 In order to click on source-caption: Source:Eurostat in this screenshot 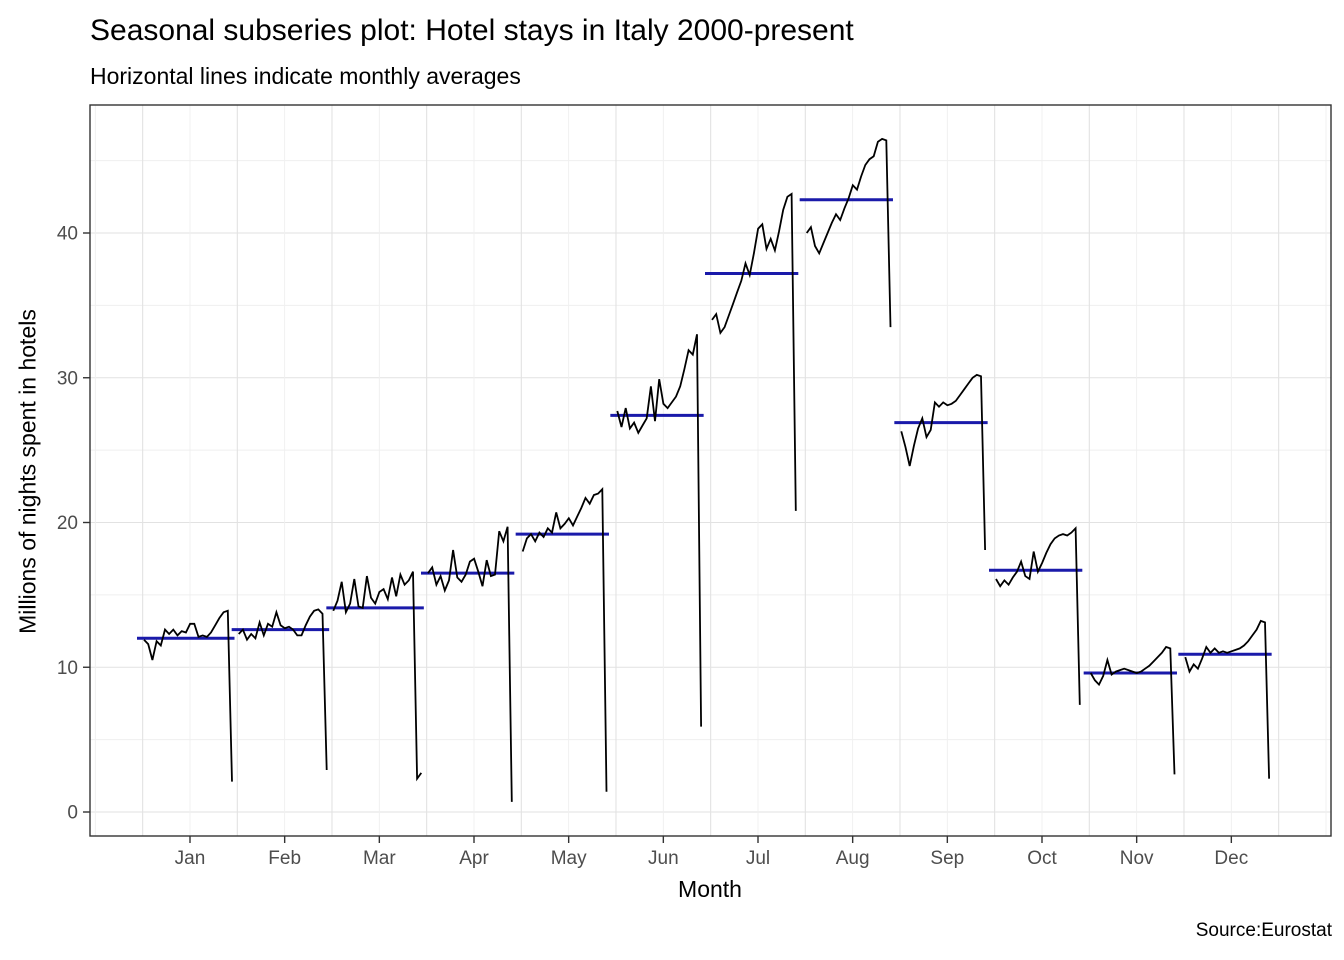, I will do `click(1263, 930)`.